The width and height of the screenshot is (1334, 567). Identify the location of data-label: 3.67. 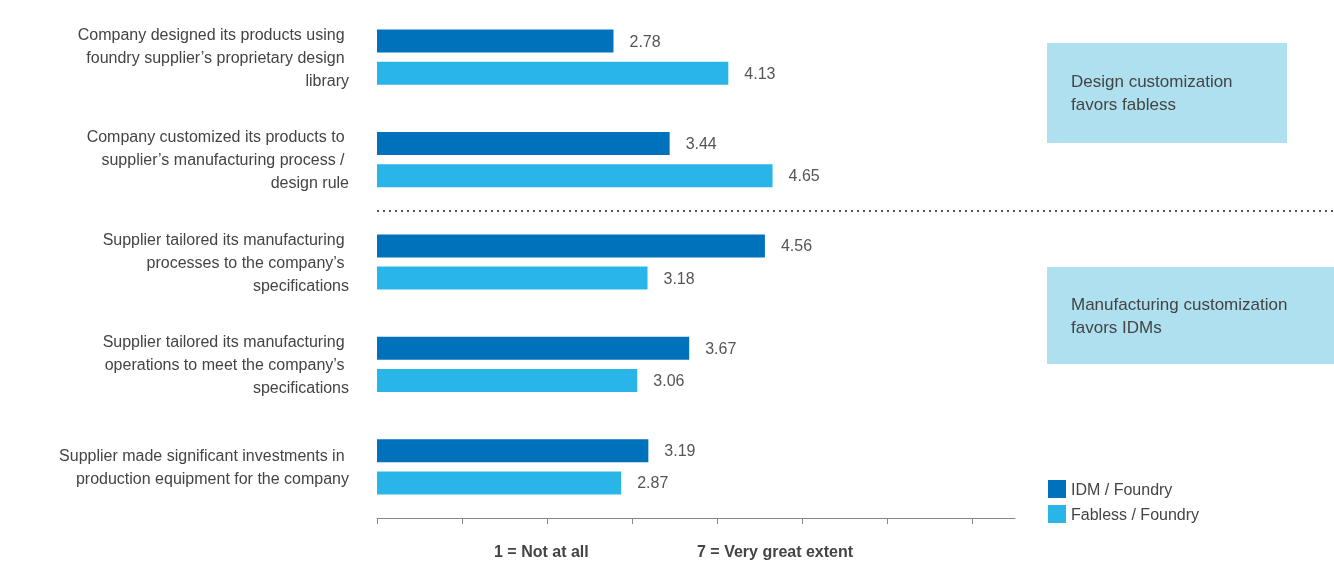
(721, 348).